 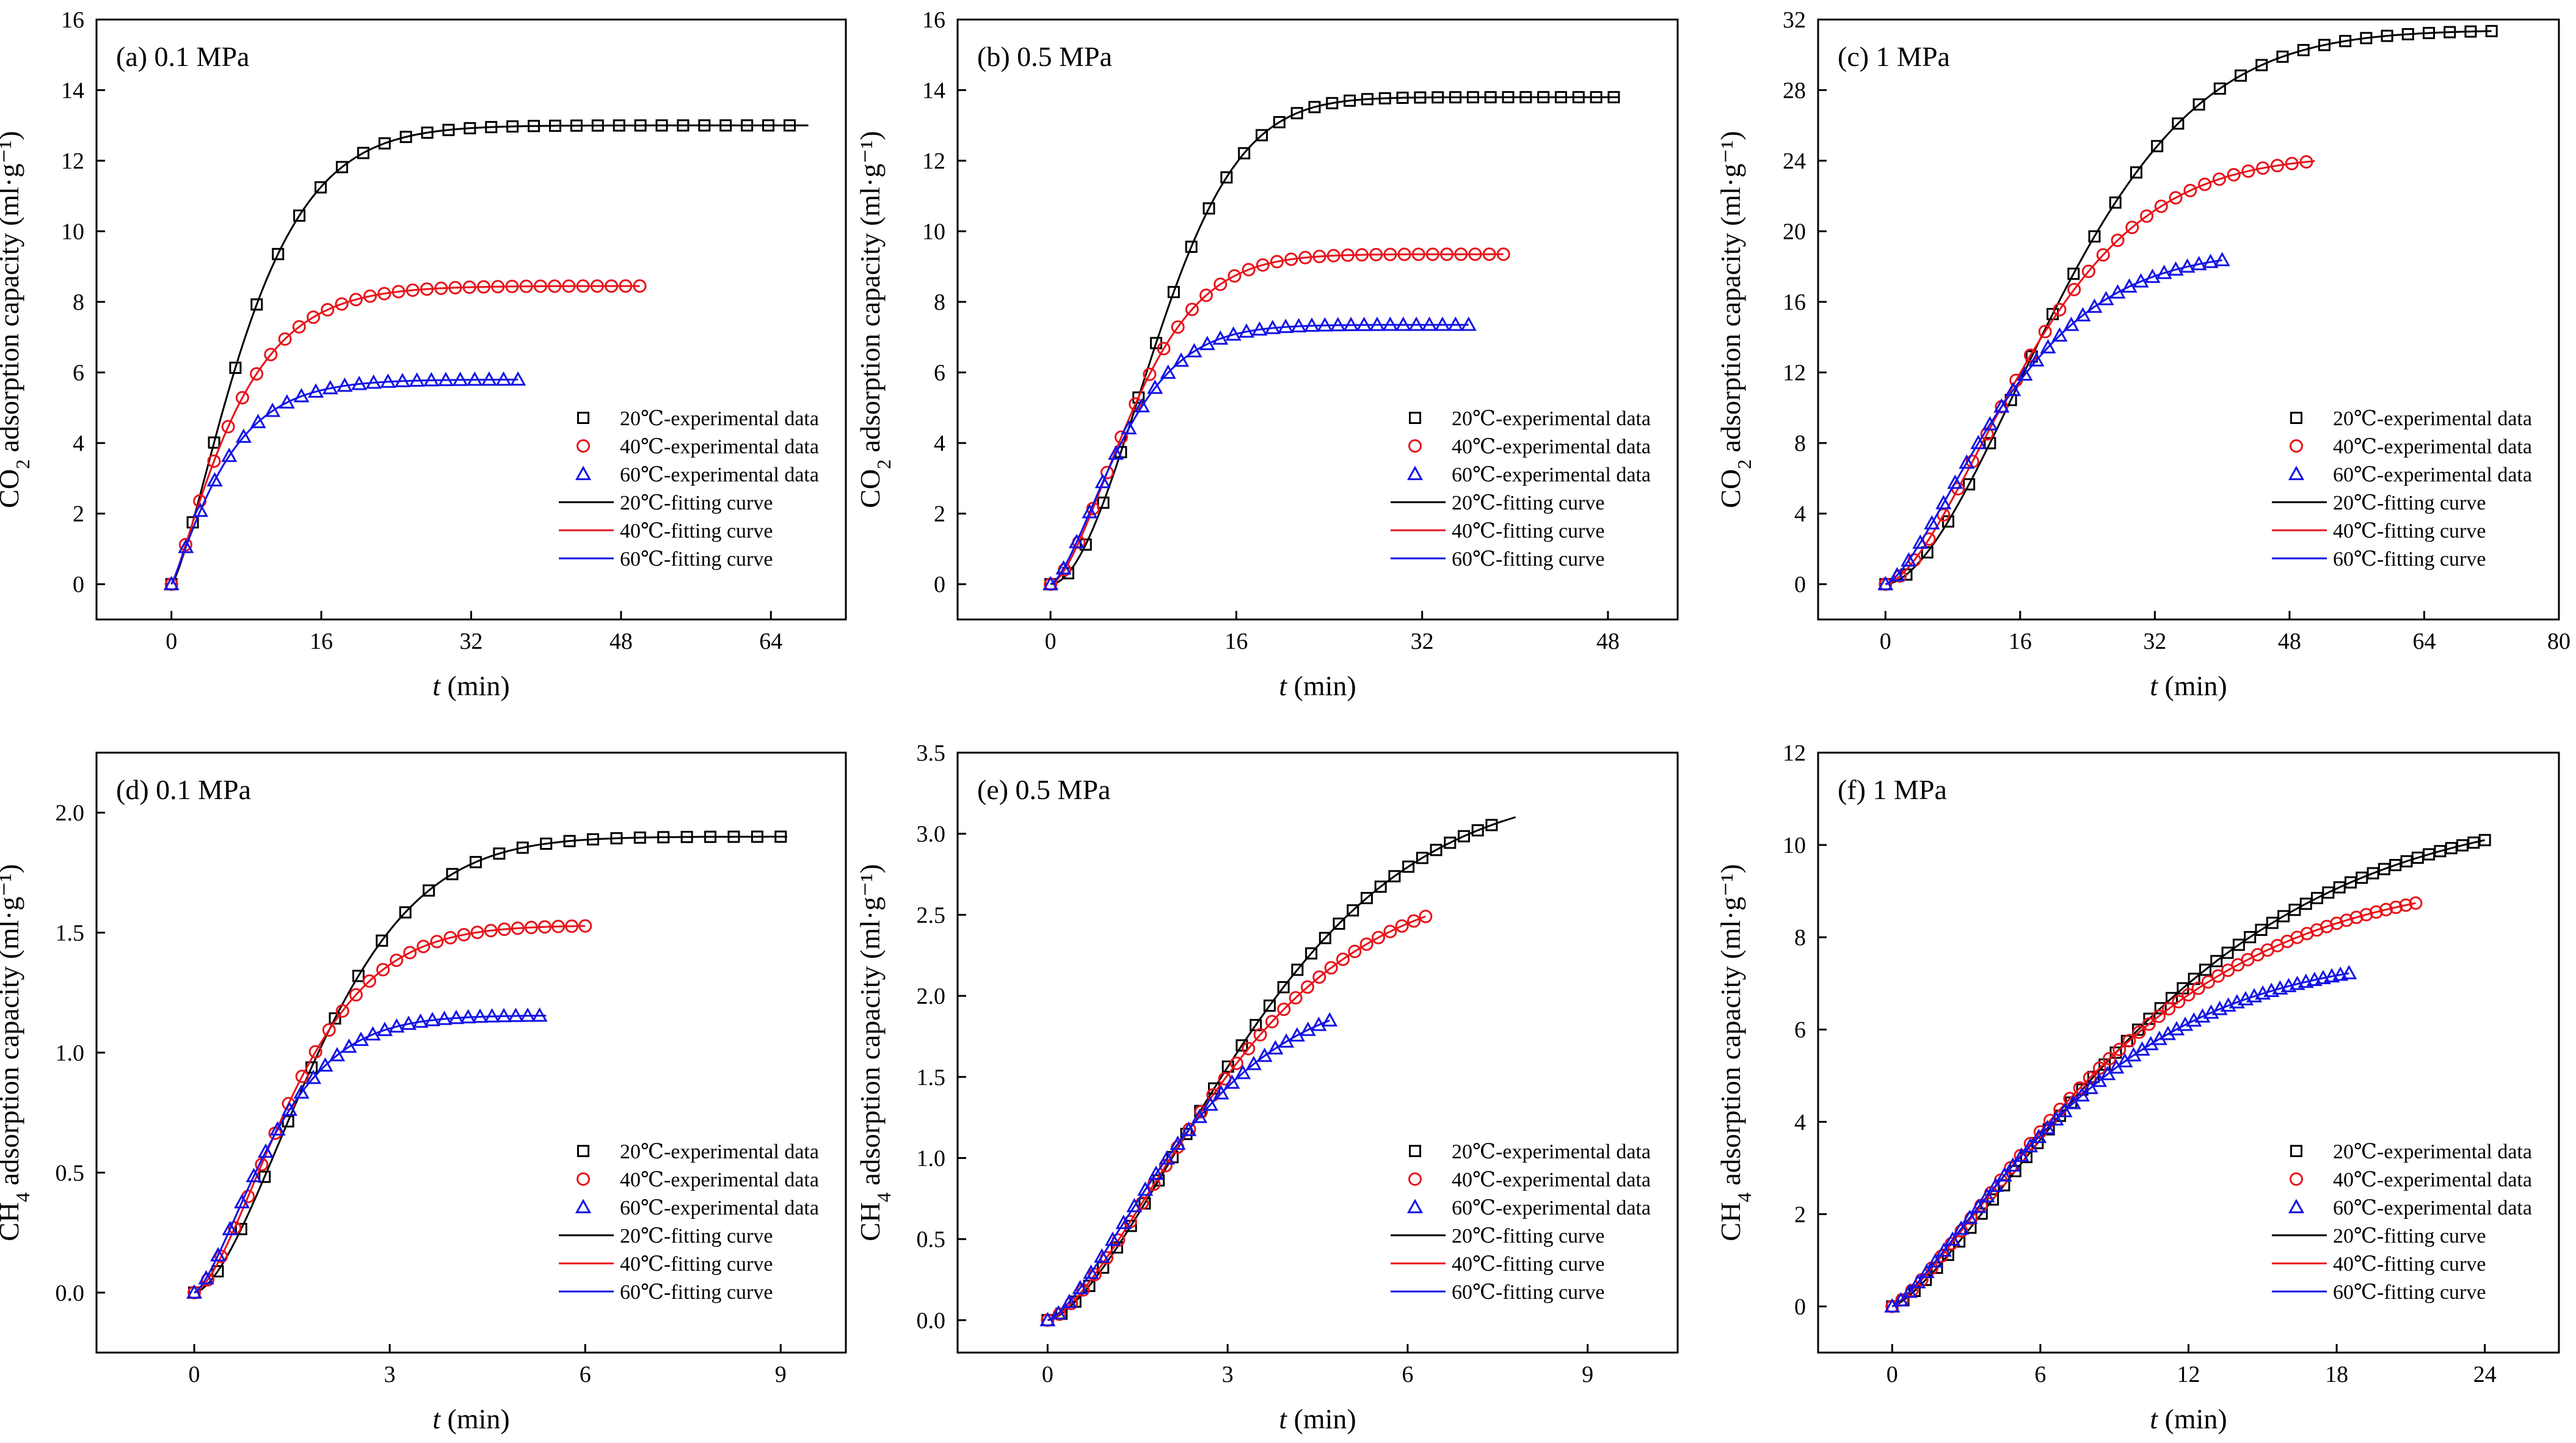 What do you see at coordinates (1043, 790) in the screenshot?
I see `panel-label: (e) 0.5 MPa` at bounding box center [1043, 790].